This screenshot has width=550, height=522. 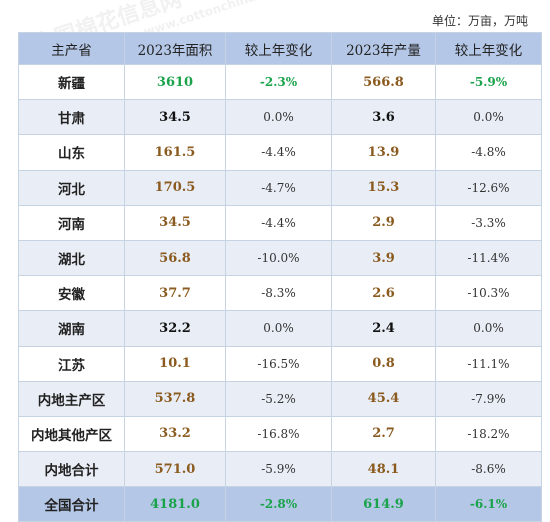 I want to click on area-cell: 37.7, so click(x=175, y=293).